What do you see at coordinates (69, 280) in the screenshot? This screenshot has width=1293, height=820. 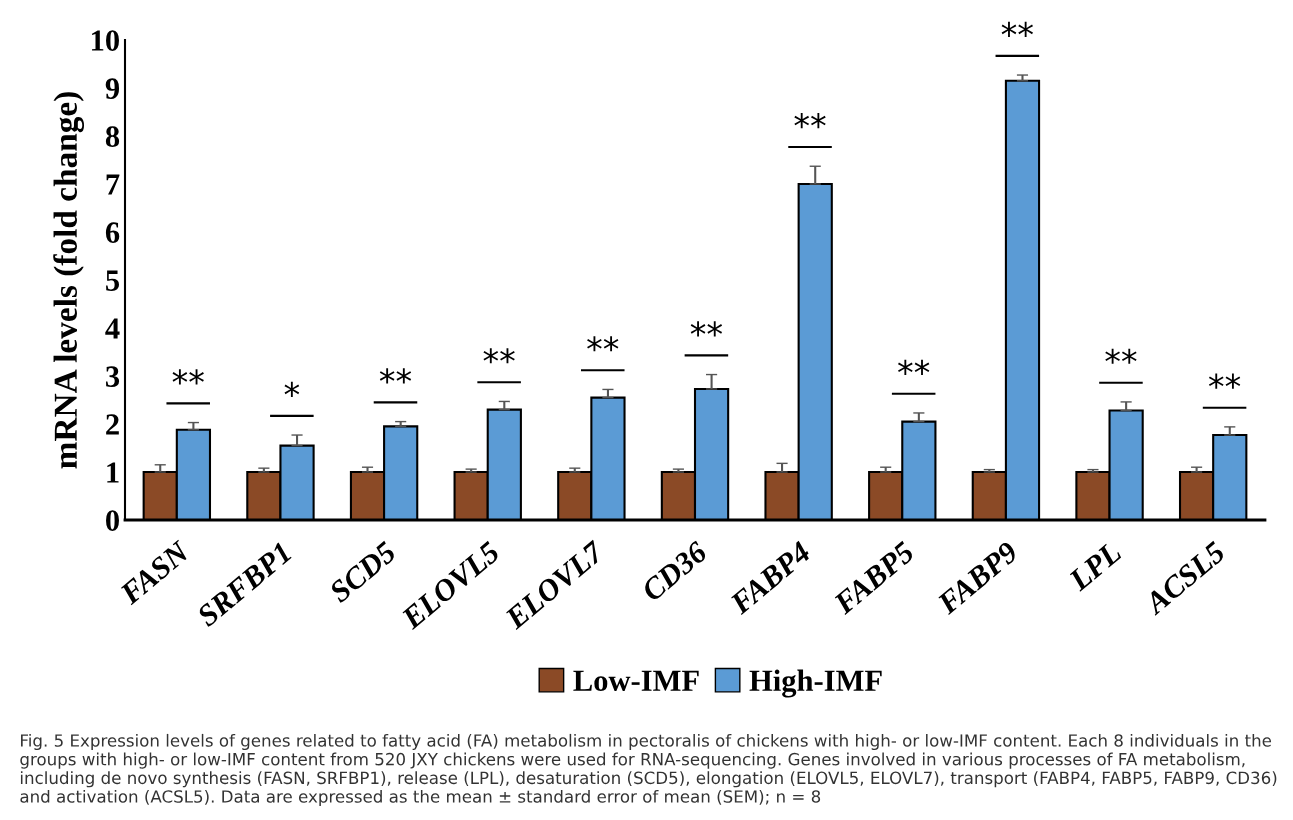 I see `y-axis-title: mRNA levels (fold change)` at bounding box center [69, 280].